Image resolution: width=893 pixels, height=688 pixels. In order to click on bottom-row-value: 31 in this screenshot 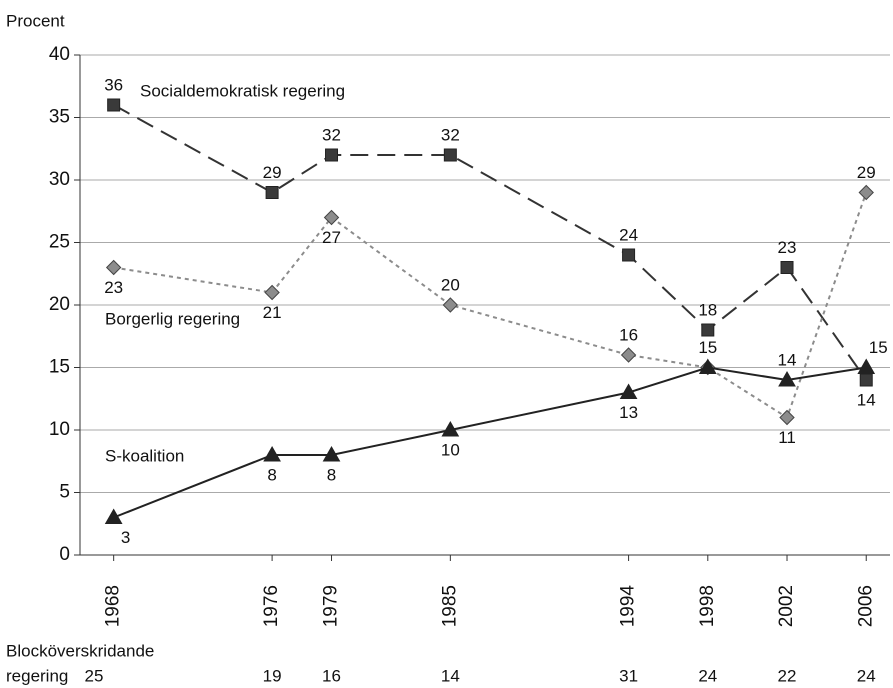, I will do `click(628, 675)`.